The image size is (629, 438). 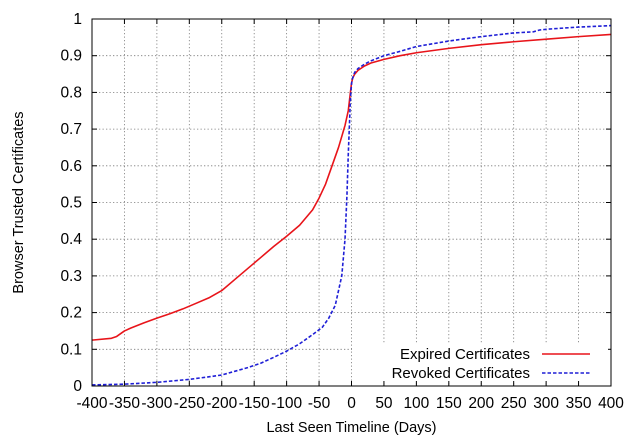 What do you see at coordinates (465, 354) in the screenshot?
I see `legend-label-expired: Expired Certificates` at bounding box center [465, 354].